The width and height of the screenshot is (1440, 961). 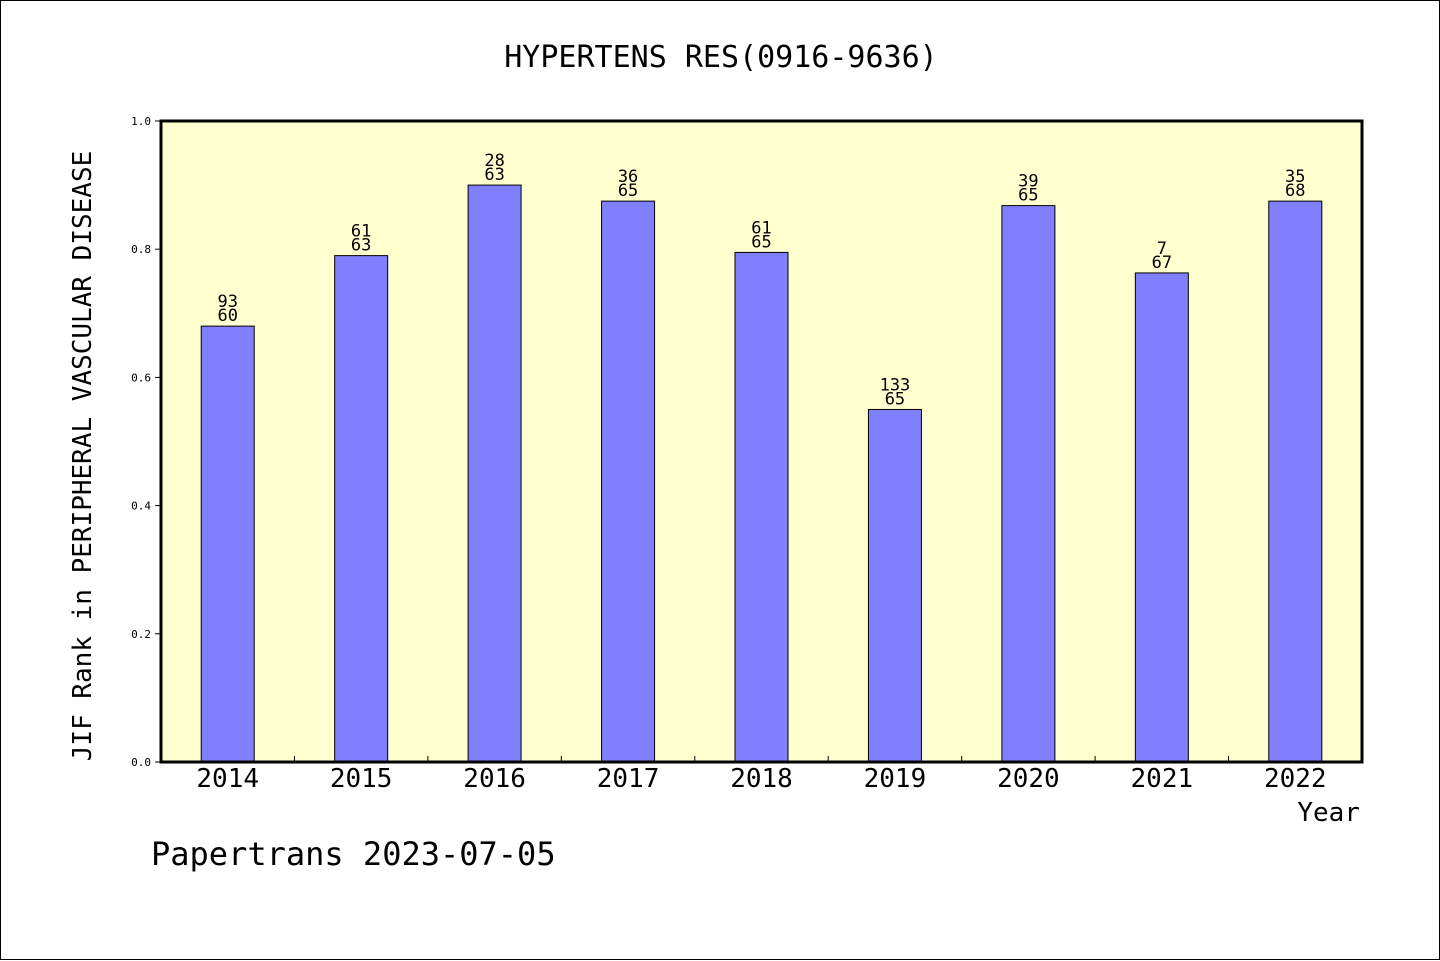 I want to click on x-tick-label-2016: 2016, so click(x=494, y=779).